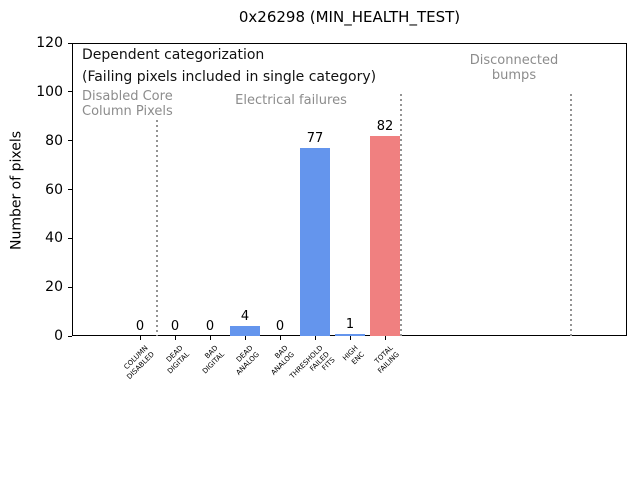 The height and width of the screenshot is (480, 640). Describe the element at coordinates (173, 55) in the screenshot. I see `annotation-dependent-categorization: Dependent categorization` at that location.